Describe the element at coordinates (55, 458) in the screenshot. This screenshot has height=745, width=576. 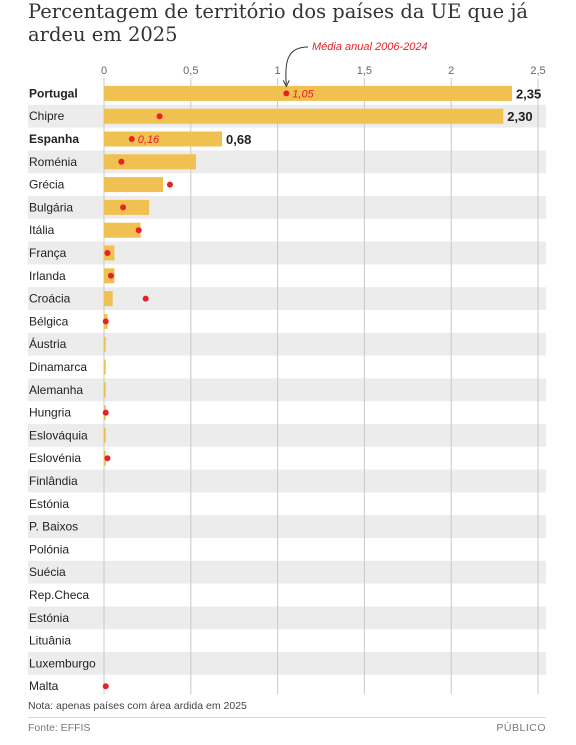
I see `category-label: Eslovénia` at that location.